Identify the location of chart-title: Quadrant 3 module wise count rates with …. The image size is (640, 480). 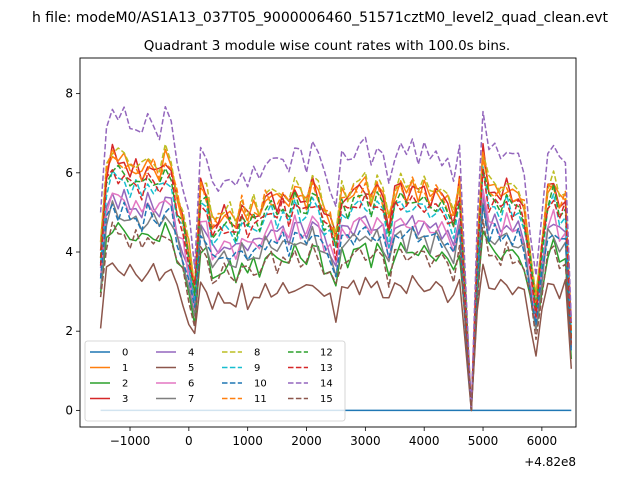
(327, 46).